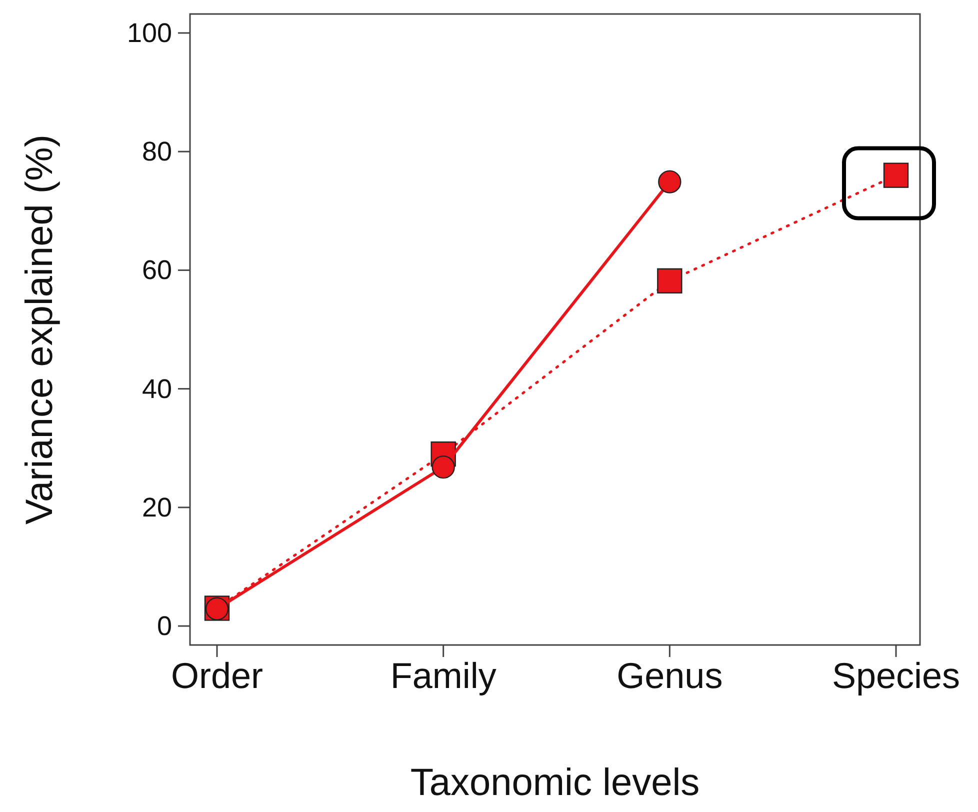 This screenshot has width=978, height=812. What do you see at coordinates (157, 389) in the screenshot?
I see `y-tick-label: 40` at bounding box center [157, 389].